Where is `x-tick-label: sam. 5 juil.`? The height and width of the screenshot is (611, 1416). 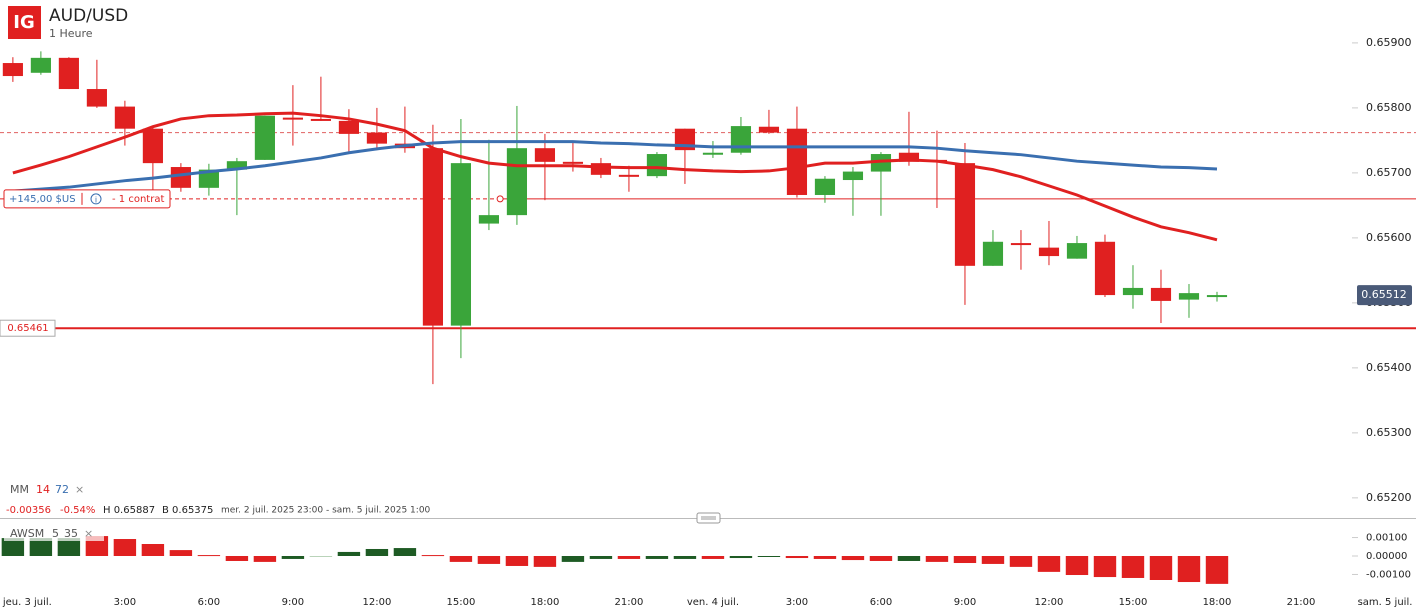 x-tick-label: sam. 5 juil. is located at coordinates (1385, 602).